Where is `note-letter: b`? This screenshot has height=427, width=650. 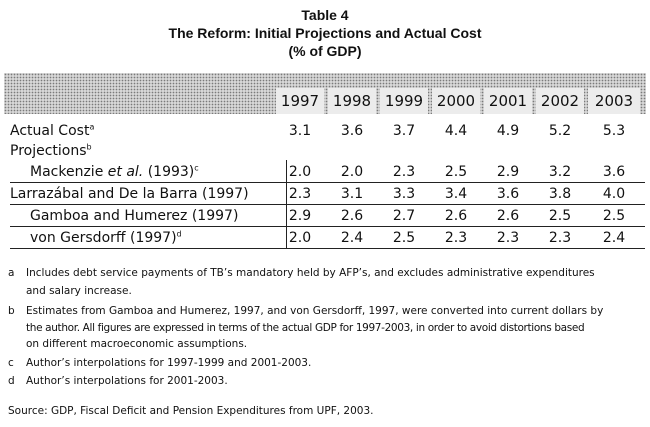
note-letter: b is located at coordinates (11, 311).